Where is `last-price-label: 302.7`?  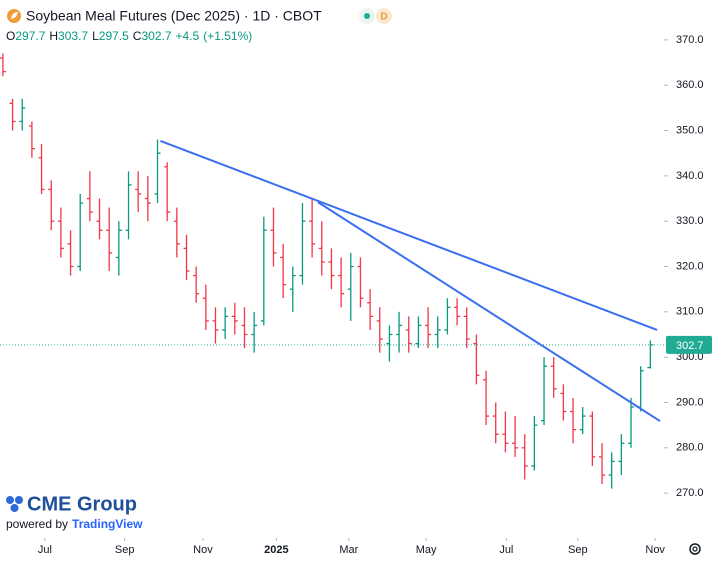 last-price-label: 302.7 is located at coordinates (690, 346).